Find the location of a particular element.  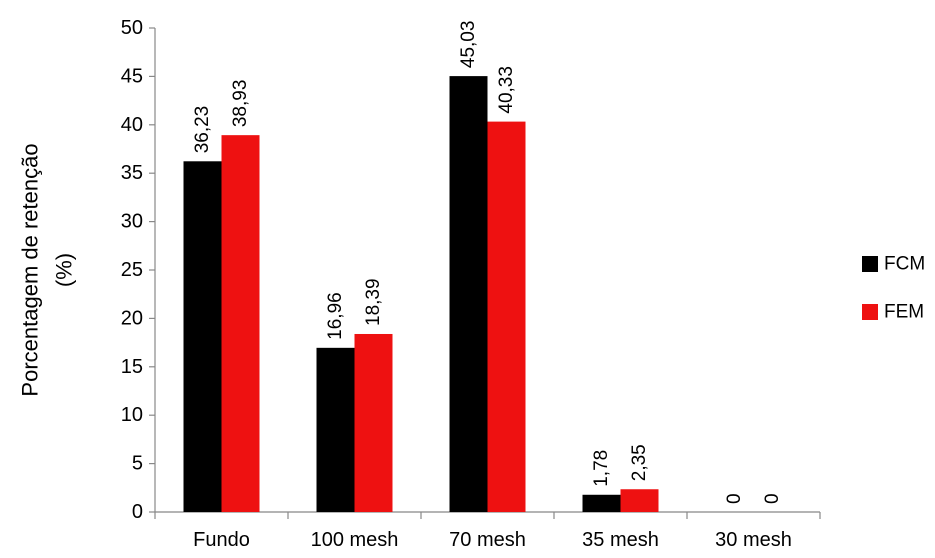

legend: FCM FEM is located at coordinates (893, 288).